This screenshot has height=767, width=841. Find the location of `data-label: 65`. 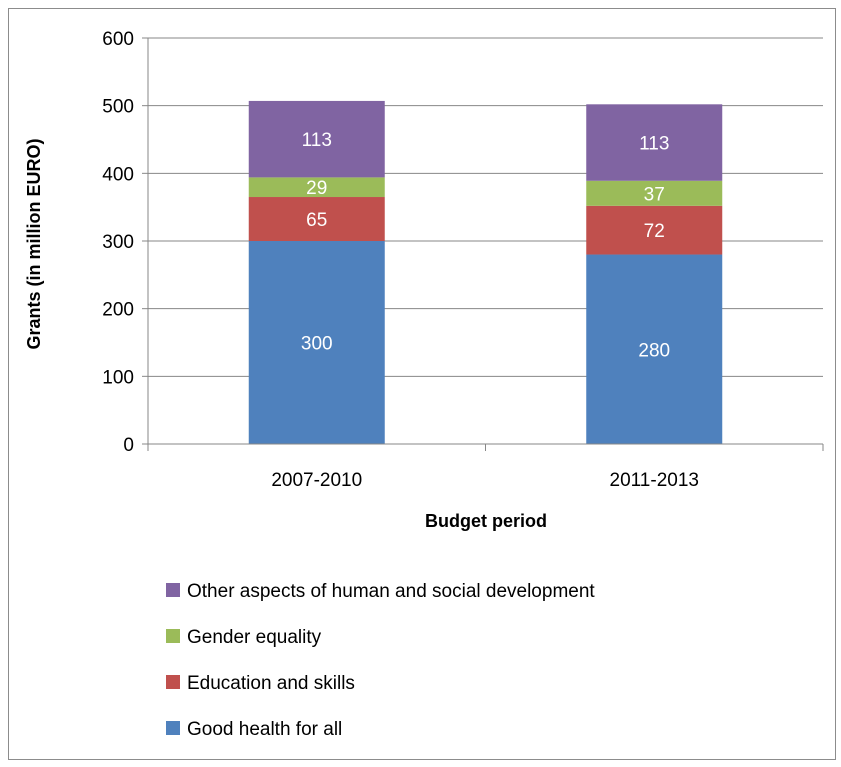

data-label: 65 is located at coordinates (316, 220).